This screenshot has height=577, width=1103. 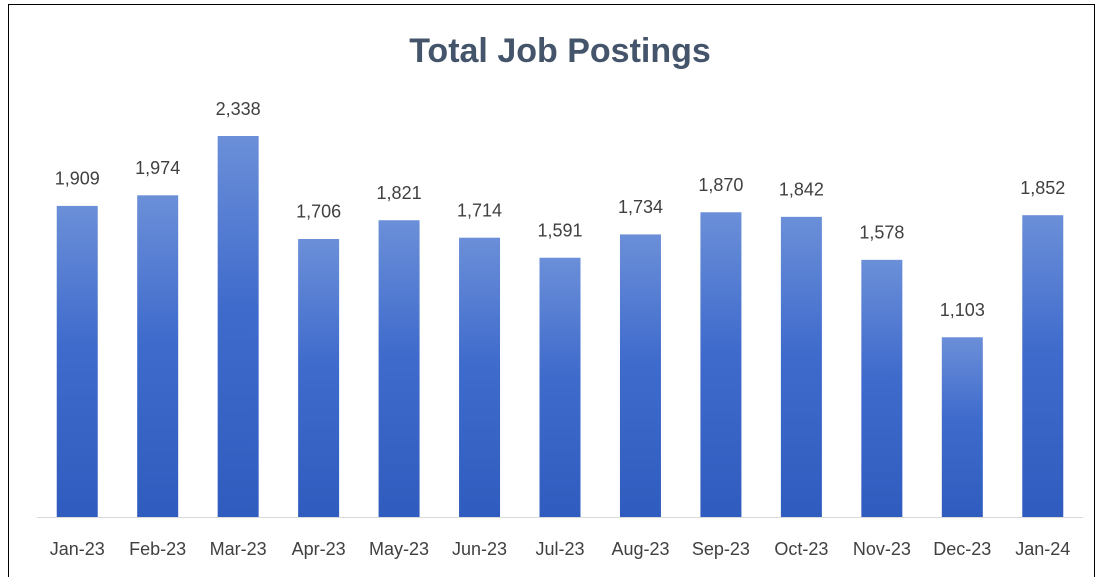 I want to click on x-tick-label: Jul-23, so click(x=559, y=549).